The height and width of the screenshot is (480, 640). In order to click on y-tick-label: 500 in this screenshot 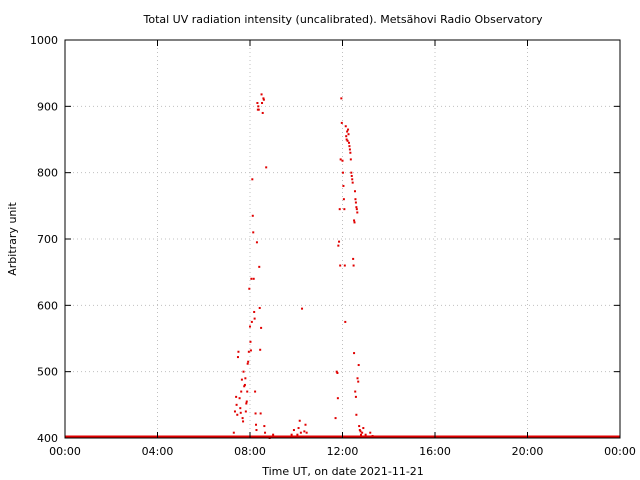, I will do `click(47, 372)`.